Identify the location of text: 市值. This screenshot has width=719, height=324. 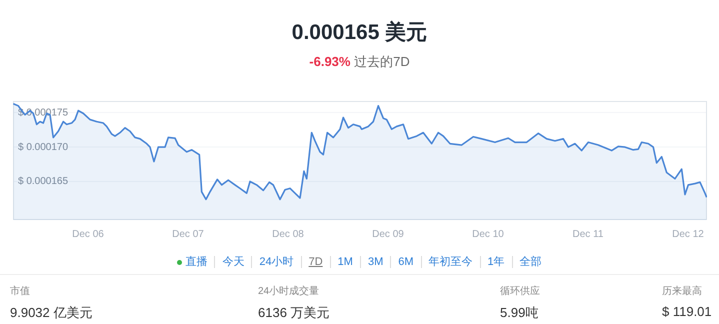
(20, 291).